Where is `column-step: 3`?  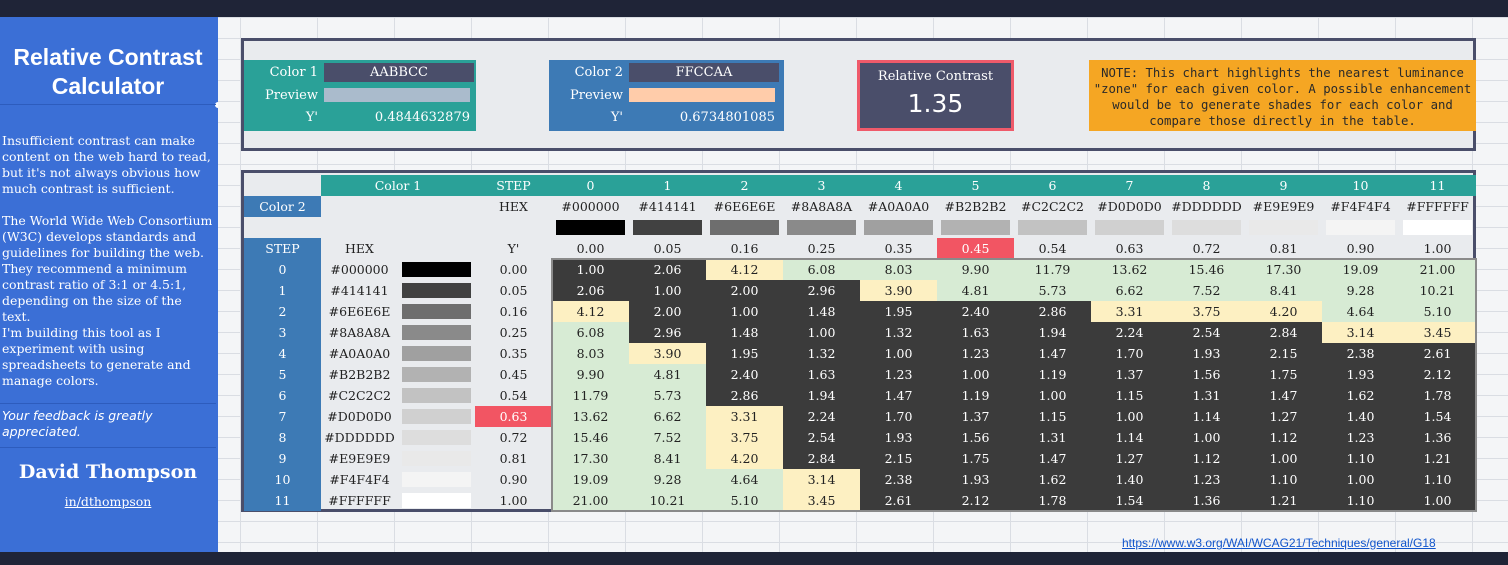 column-step: 3 is located at coordinates (821, 185).